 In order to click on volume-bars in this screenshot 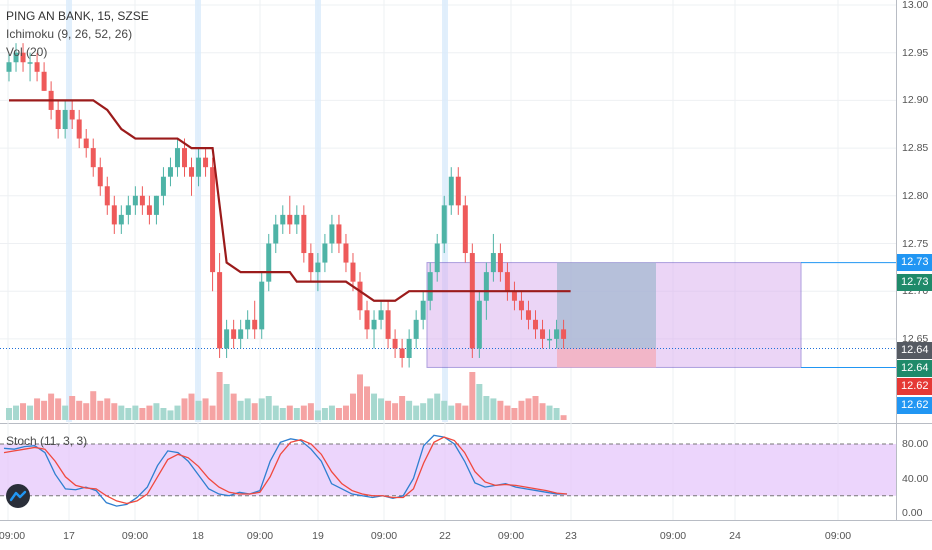, I will do `click(286, 396)`.